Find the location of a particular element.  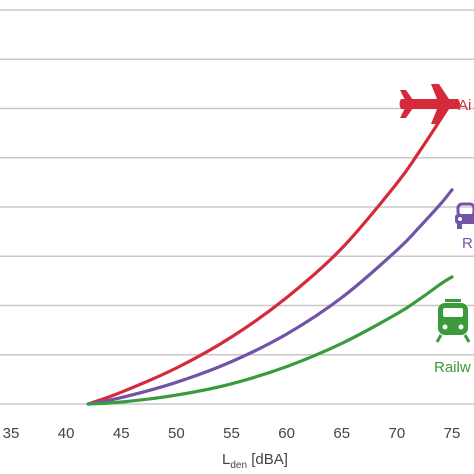

car-icon is located at coordinates (464, 215).